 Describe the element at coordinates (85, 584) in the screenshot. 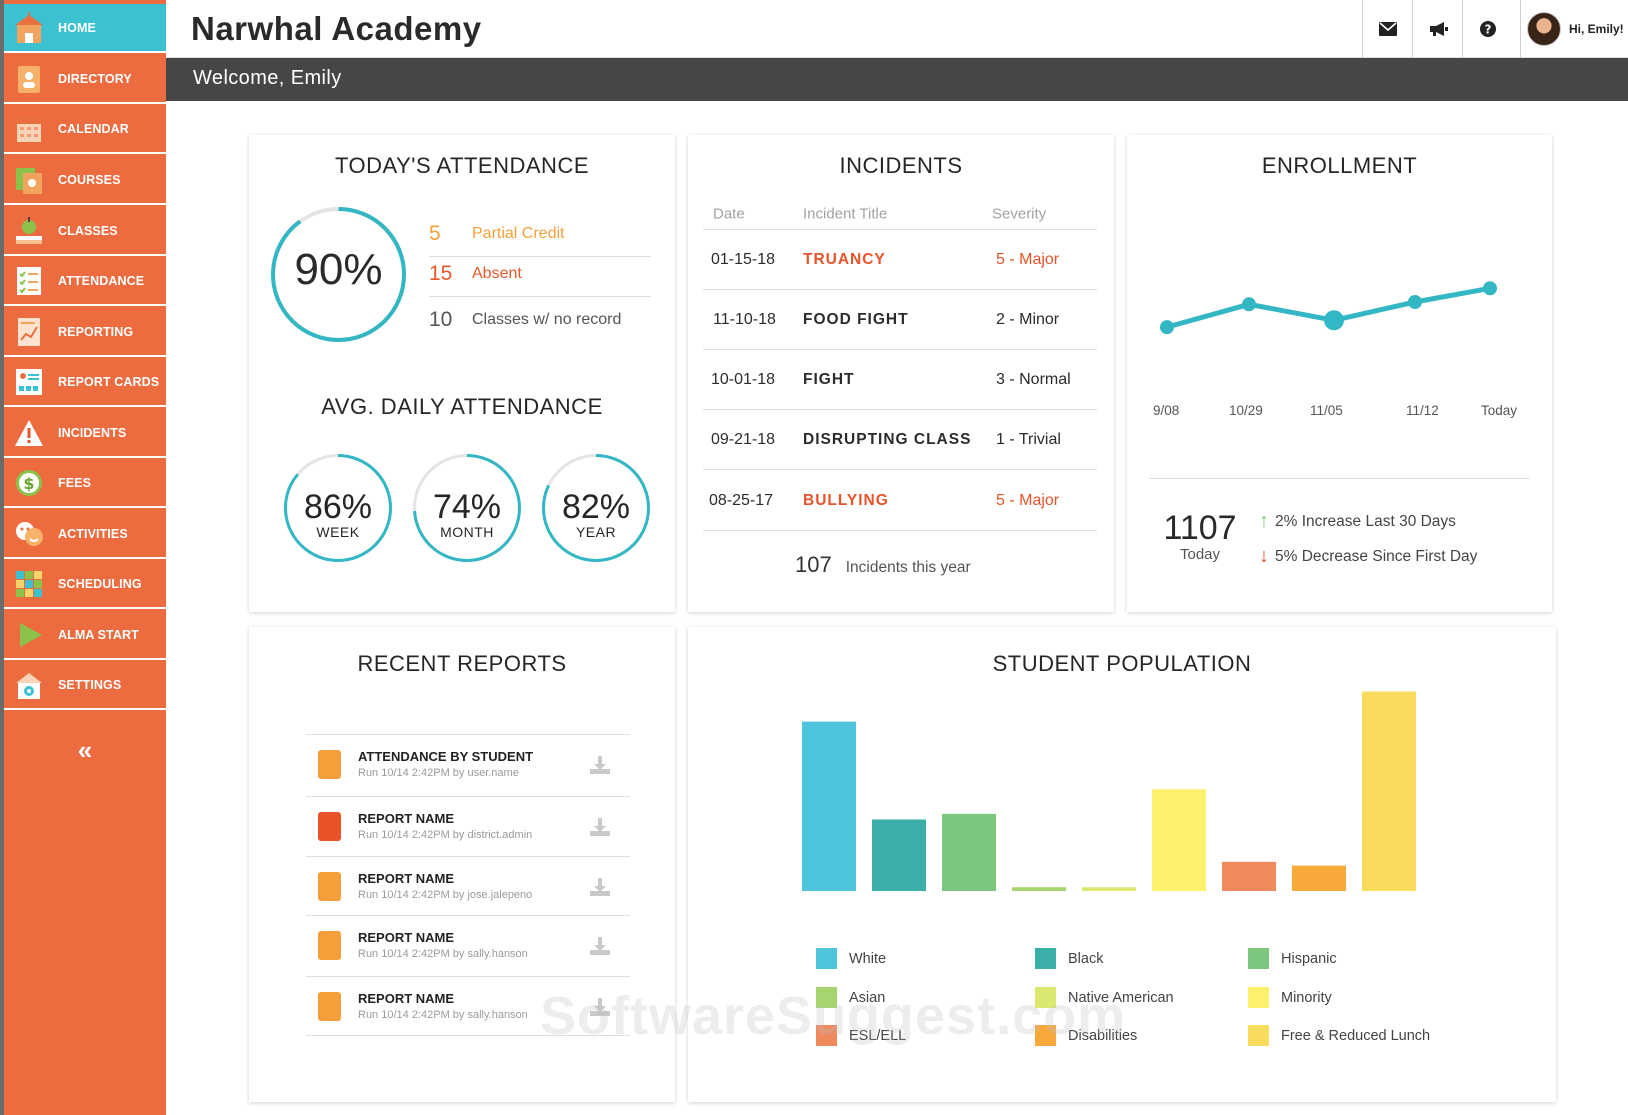

I see `sidebar-item-scheduling: SCHEDULING` at that location.